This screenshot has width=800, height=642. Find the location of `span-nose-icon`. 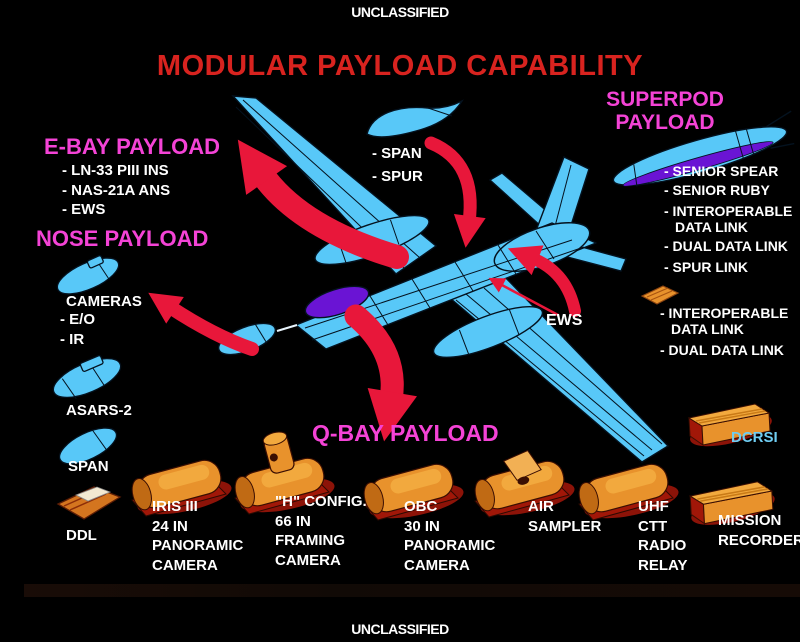

span-nose-icon is located at coordinates (88, 446).